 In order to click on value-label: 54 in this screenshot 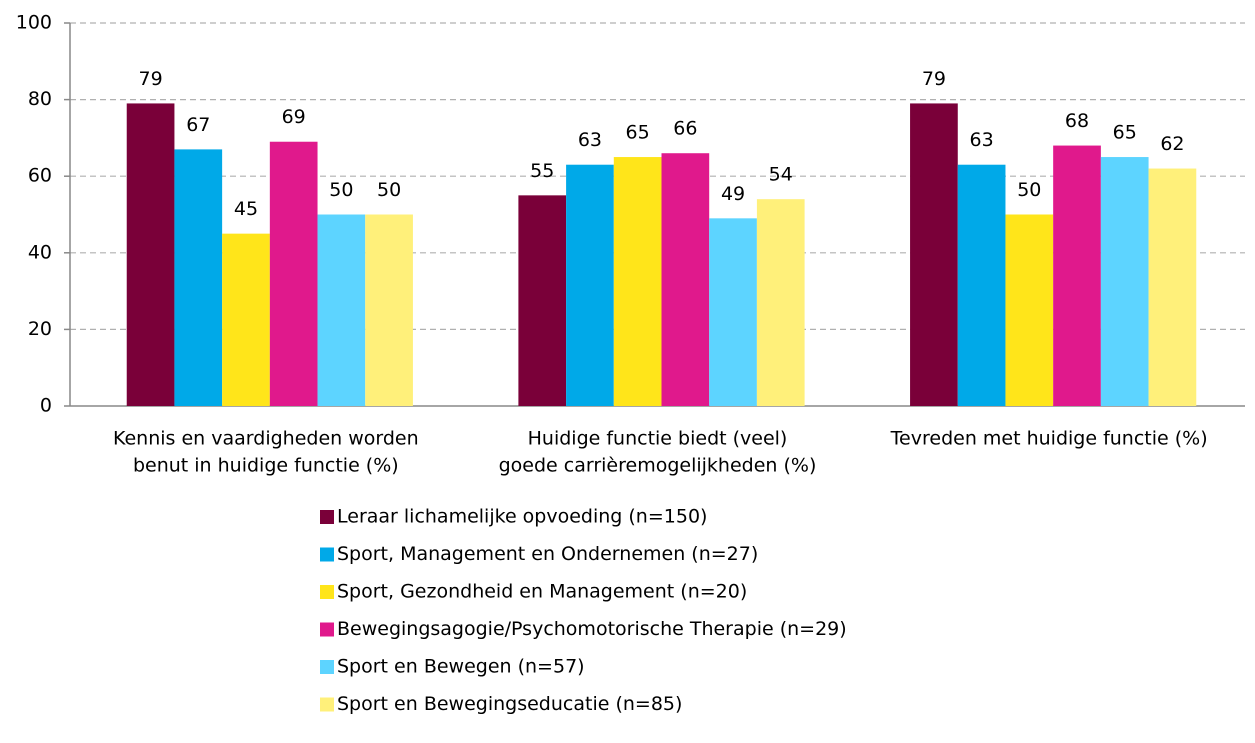, I will do `click(781, 175)`.